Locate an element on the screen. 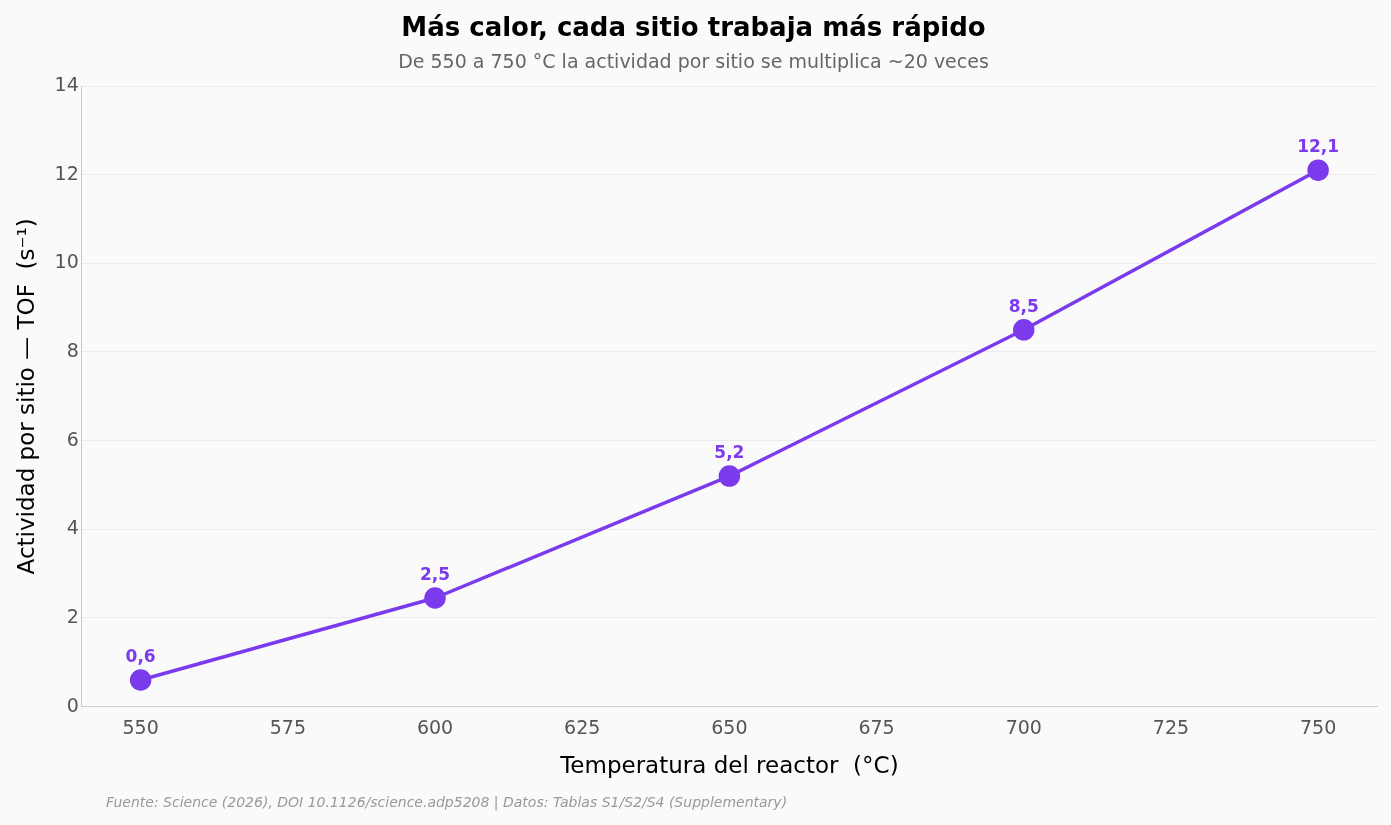 Image resolution: width=1391 pixels, height=825 pixels. y-tick-label: 10 is located at coordinates (66, 261).